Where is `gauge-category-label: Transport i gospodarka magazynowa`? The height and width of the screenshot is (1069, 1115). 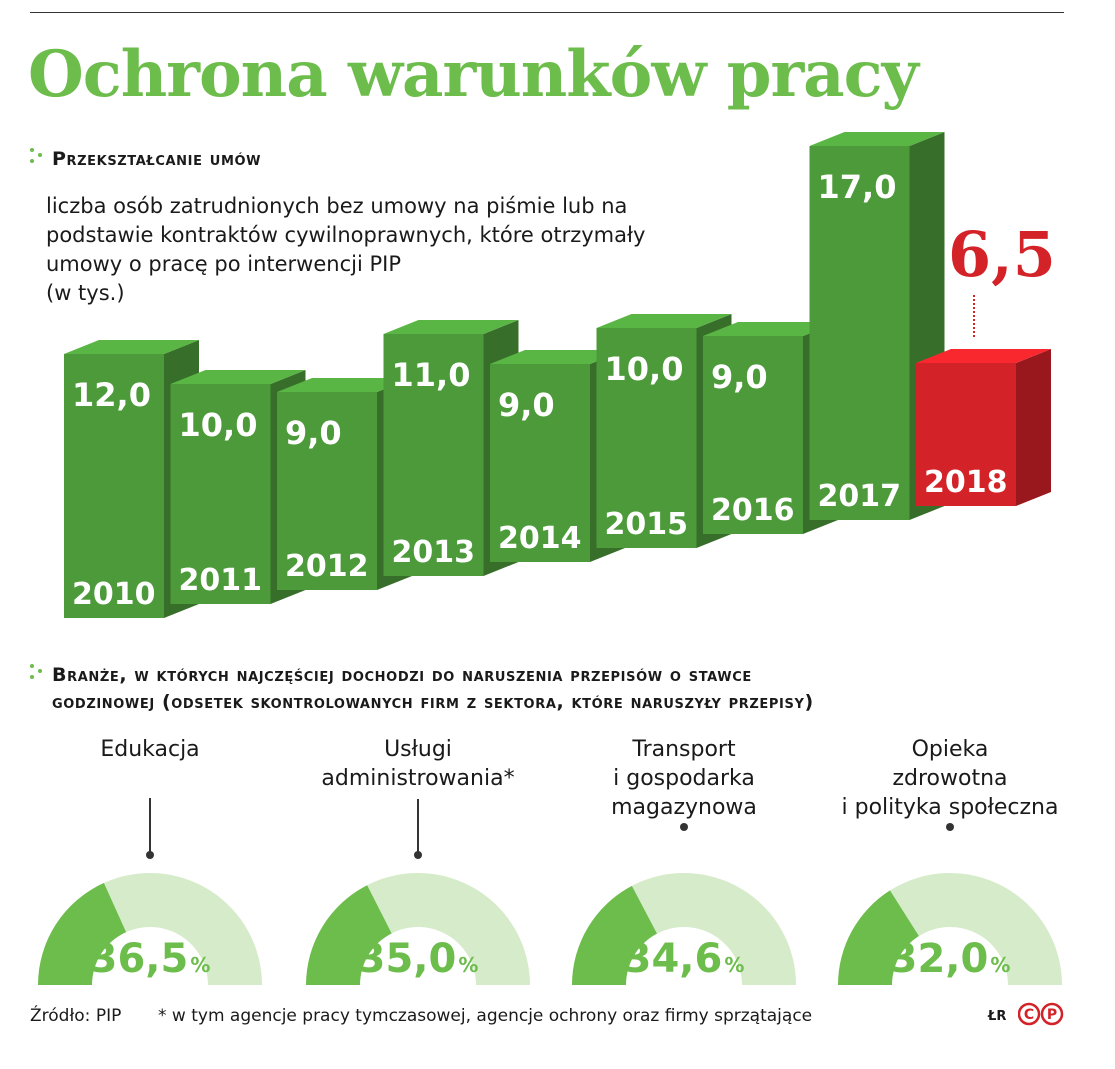
gauge-category-label: Transport i gospodarka magazynowa is located at coordinates (684, 778).